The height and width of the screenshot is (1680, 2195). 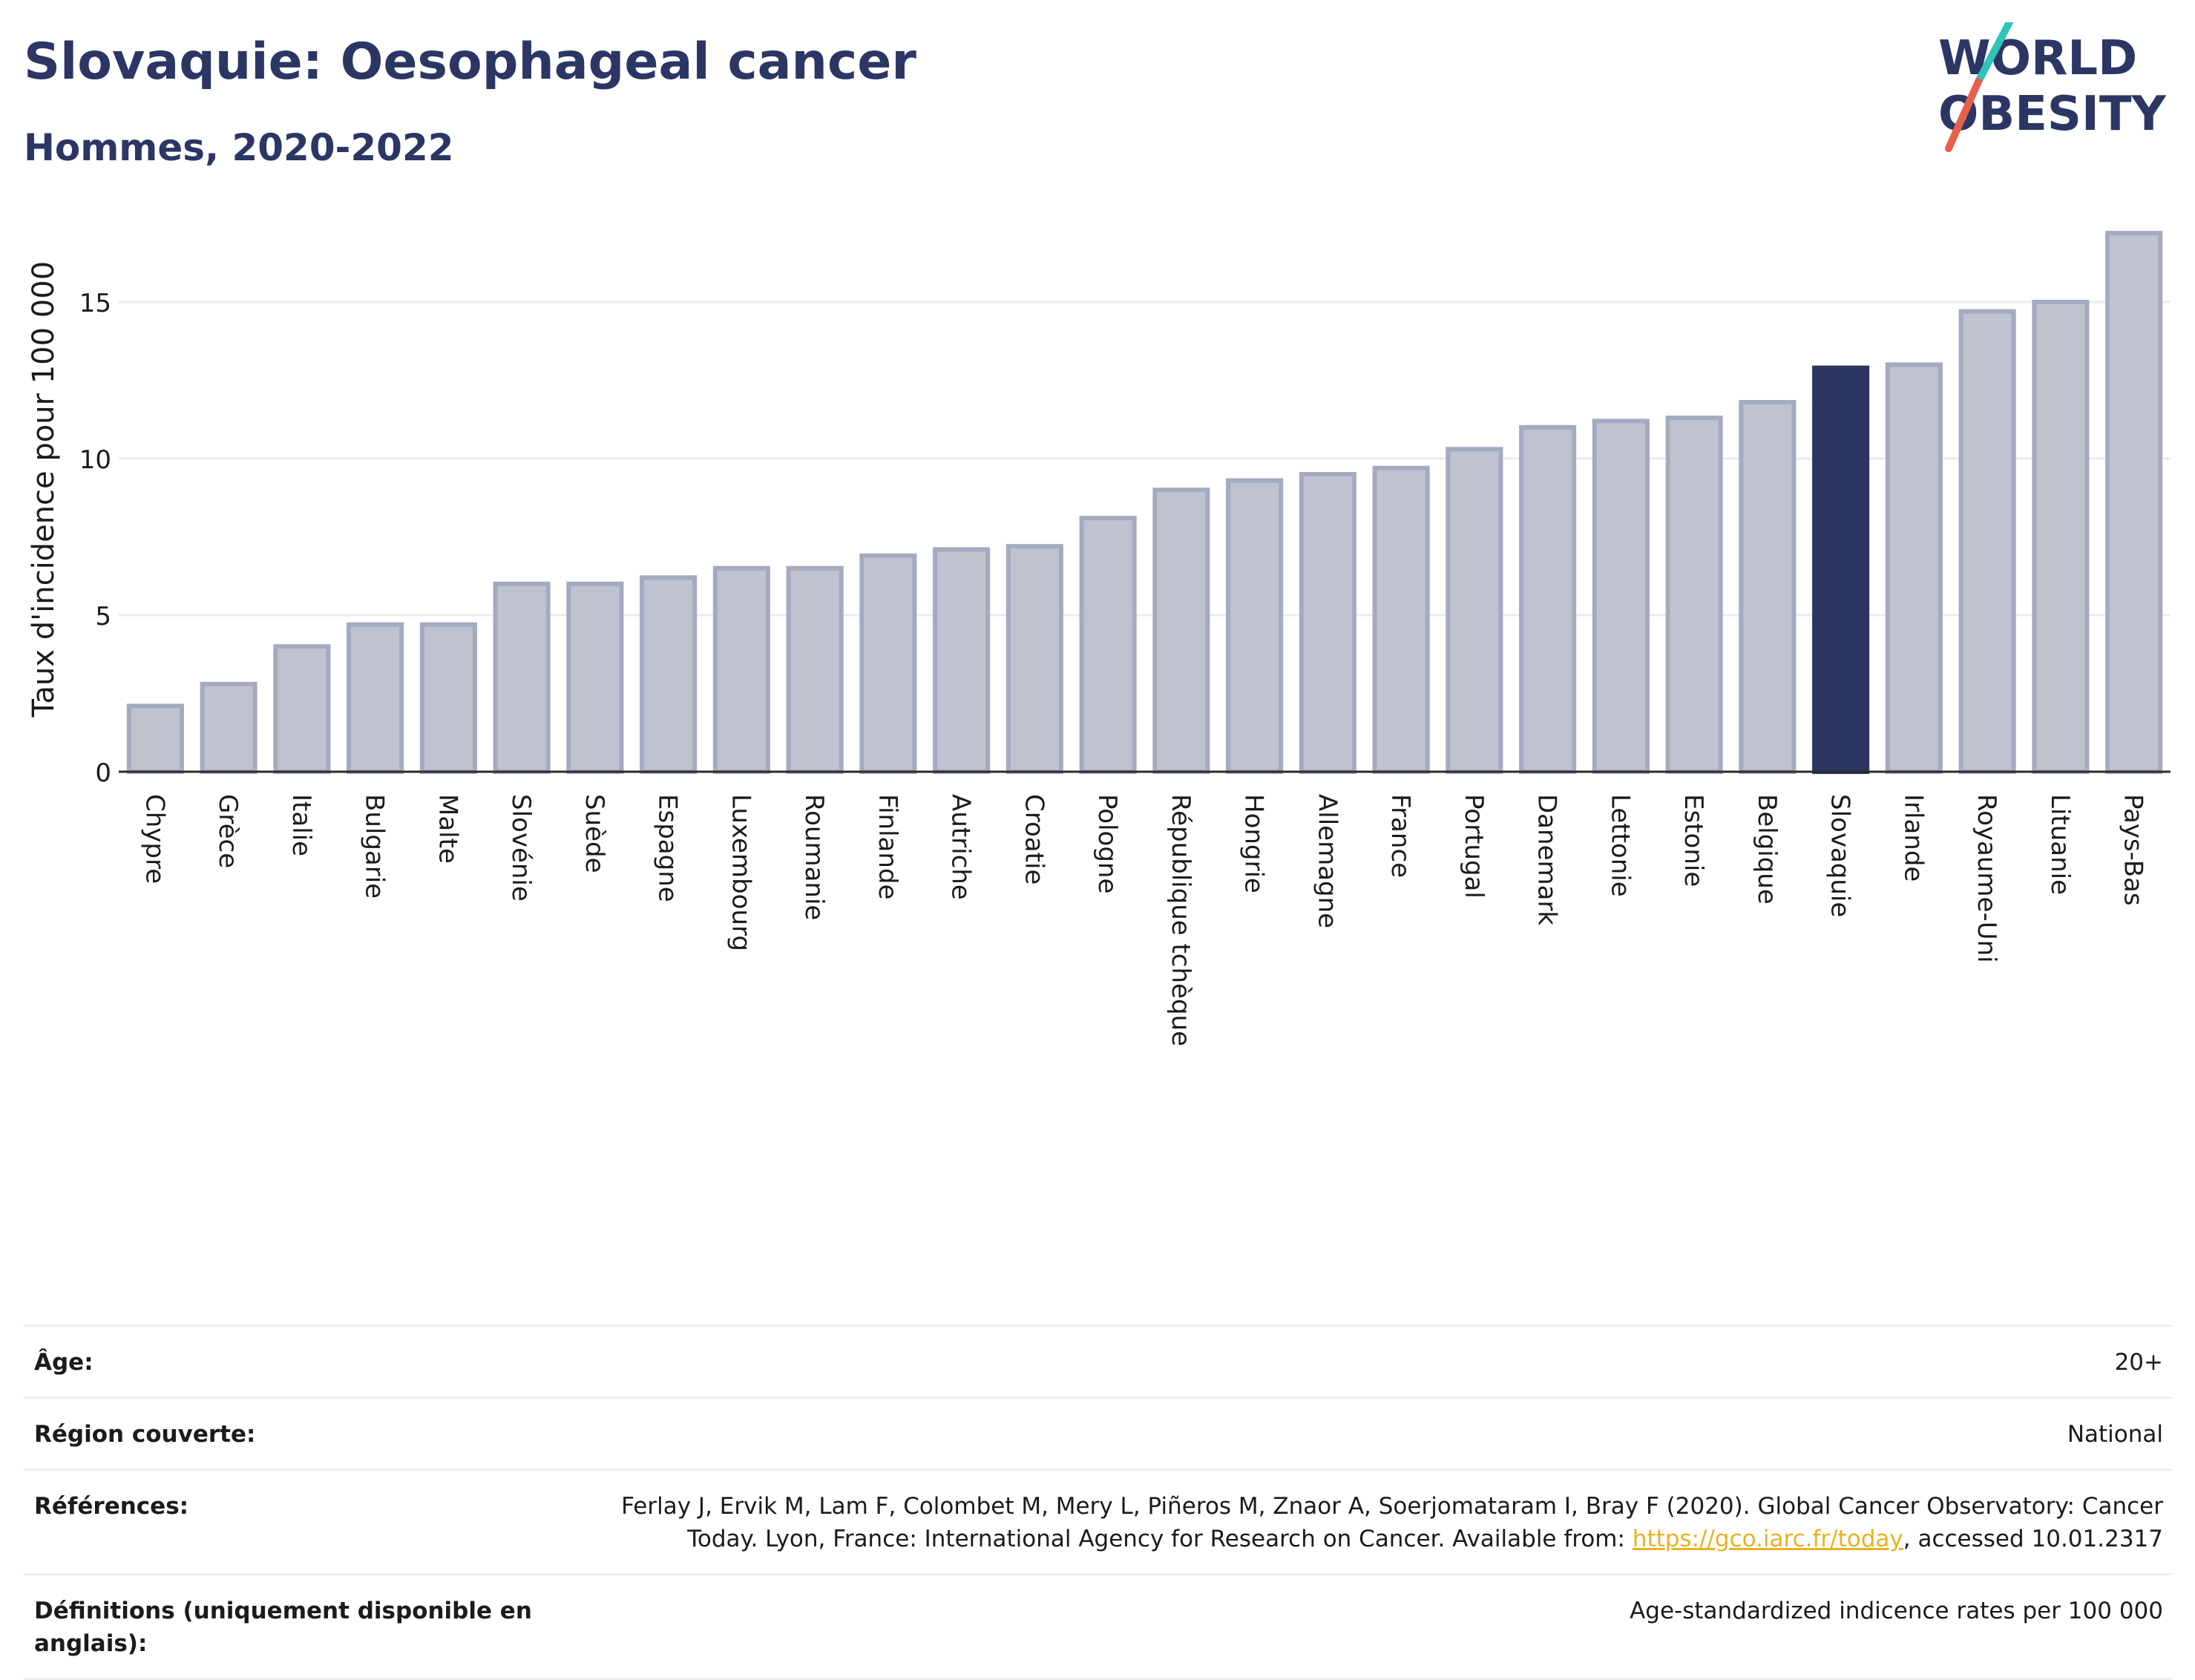 I want to click on y-tick-label: 15, so click(x=95, y=304).